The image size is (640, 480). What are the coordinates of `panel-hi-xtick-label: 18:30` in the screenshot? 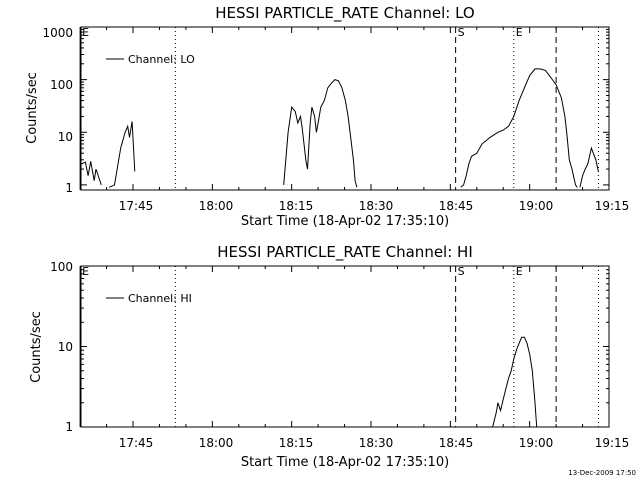 It's located at (376, 443).